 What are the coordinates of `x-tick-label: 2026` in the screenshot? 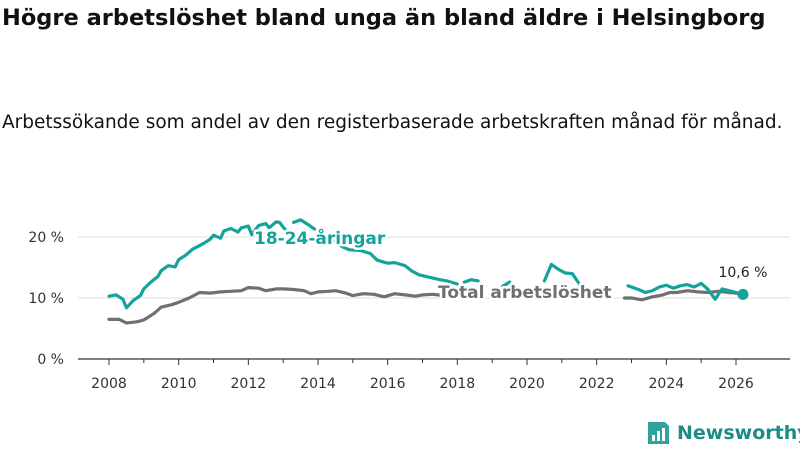 It's located at (736, 384).